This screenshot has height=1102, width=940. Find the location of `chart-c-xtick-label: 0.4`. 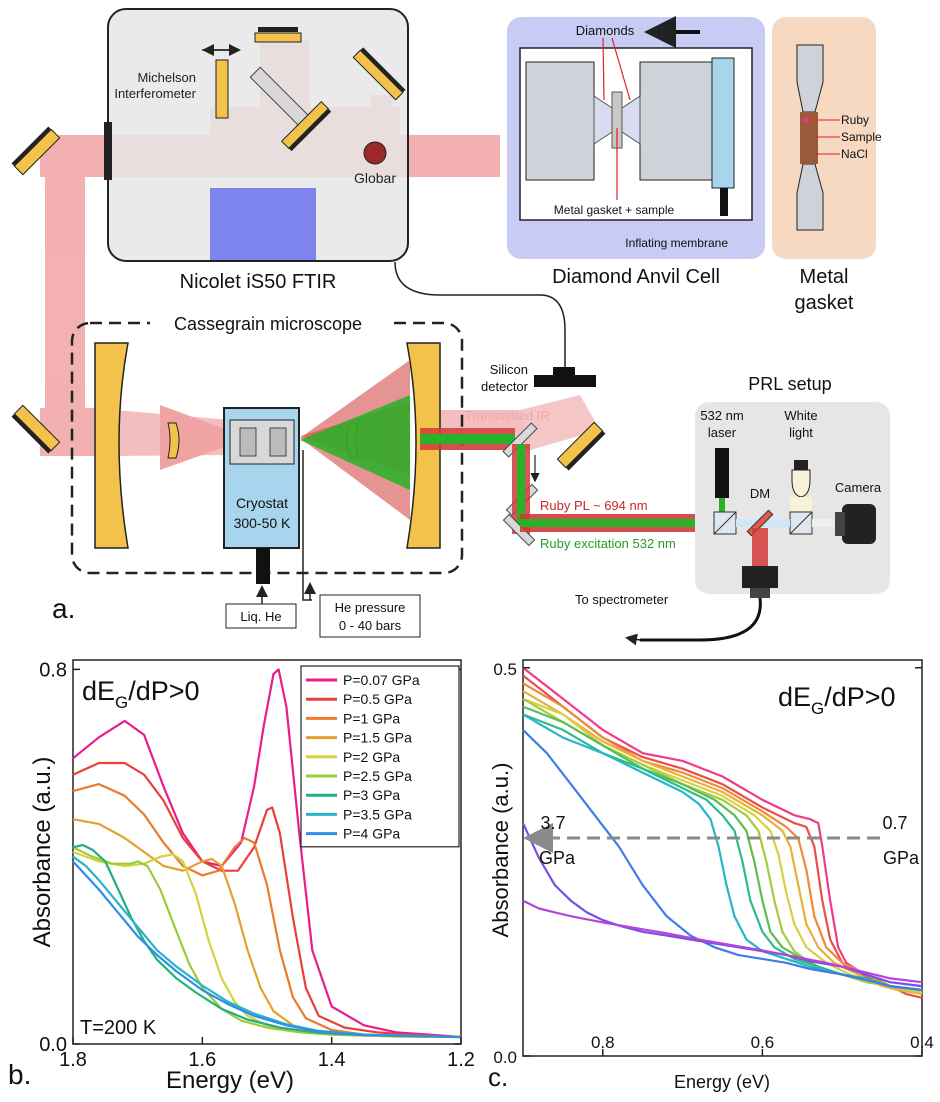

chart-c-xtick-label: 0.4 is located at coordinates (922, 1042).